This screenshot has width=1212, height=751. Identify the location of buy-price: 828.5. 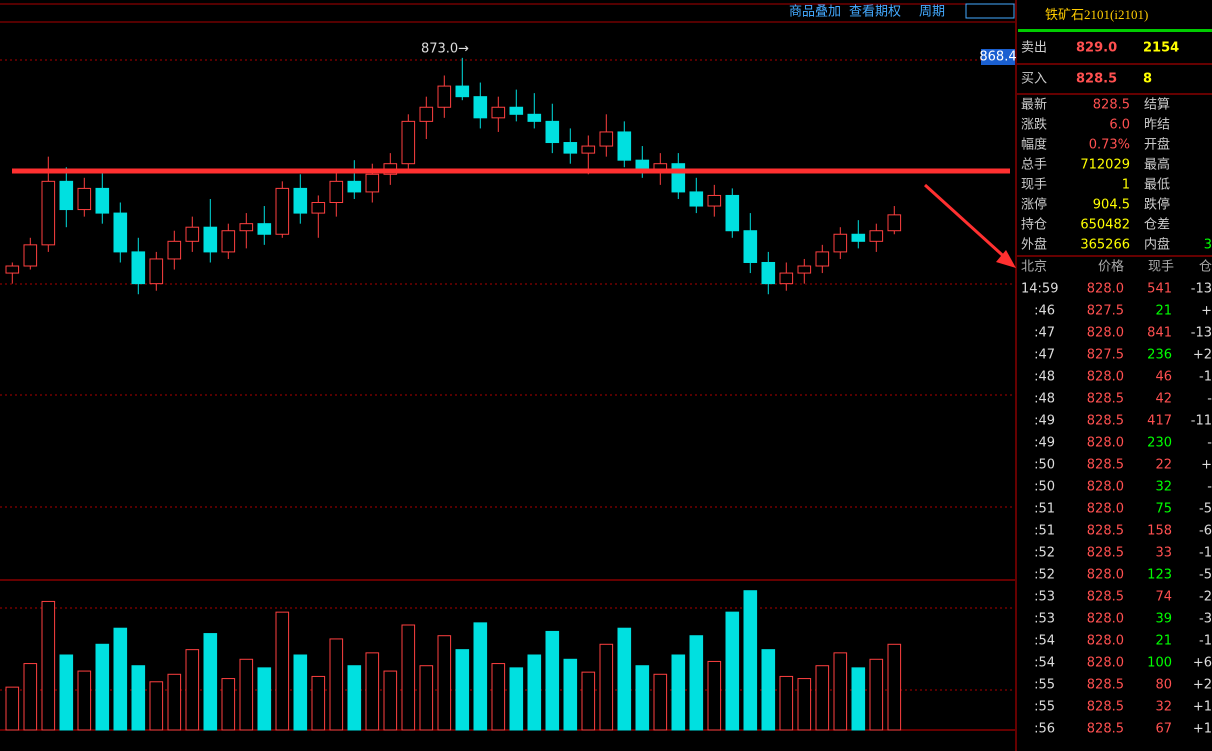
(1096, 79).